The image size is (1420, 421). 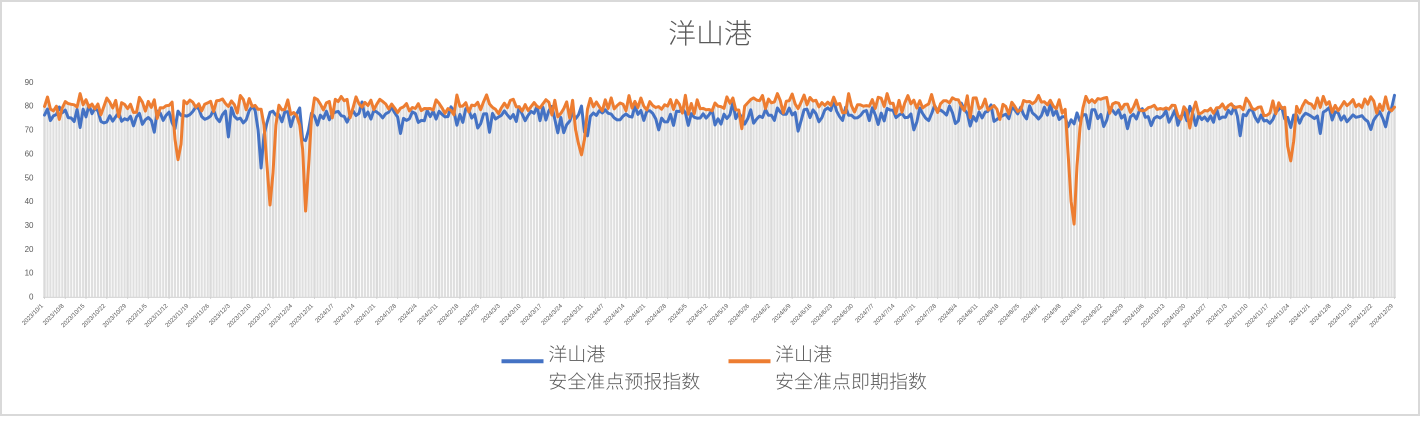 What do you see at coordinates (29, 153) in the screenshot?
I see `svg-text: 60` at bounding box center [29, 153].